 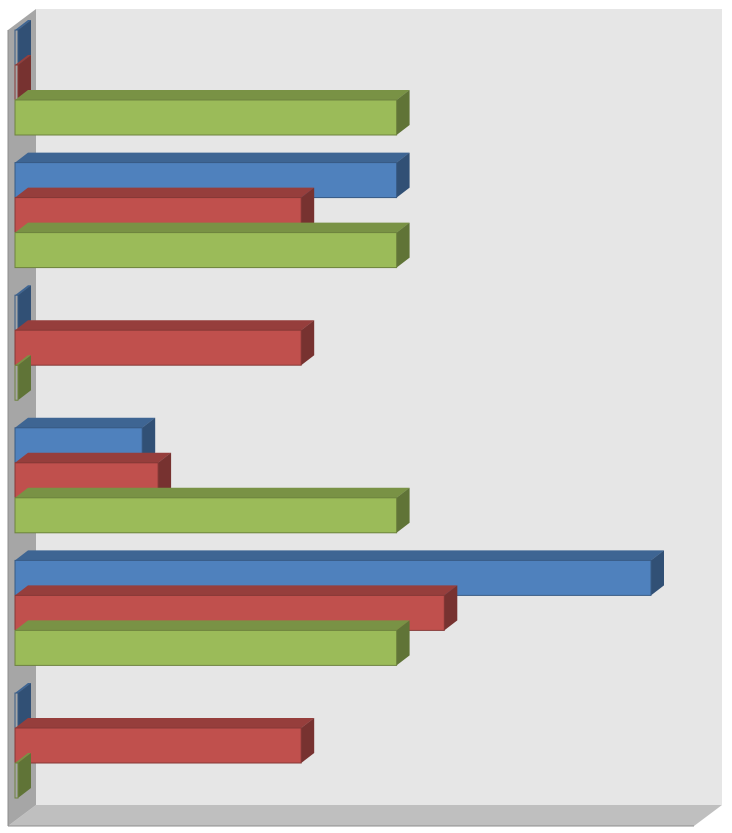 What do you see at coordinates (24, 77) in the screenshot?
I see `bar-cat-1-series-2-side` at bounding box center [24, 77].